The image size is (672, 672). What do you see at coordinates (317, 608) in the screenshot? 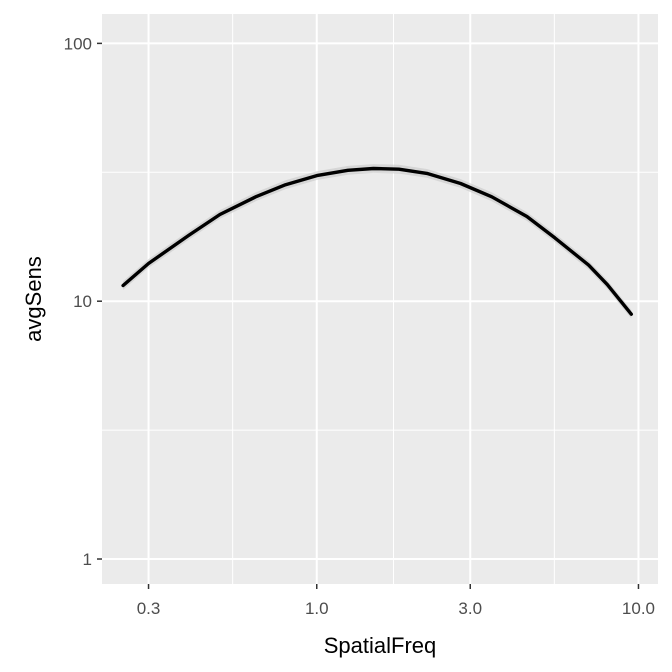
I see `x-tick-label: 1.0` at bounding box center [317, 608].